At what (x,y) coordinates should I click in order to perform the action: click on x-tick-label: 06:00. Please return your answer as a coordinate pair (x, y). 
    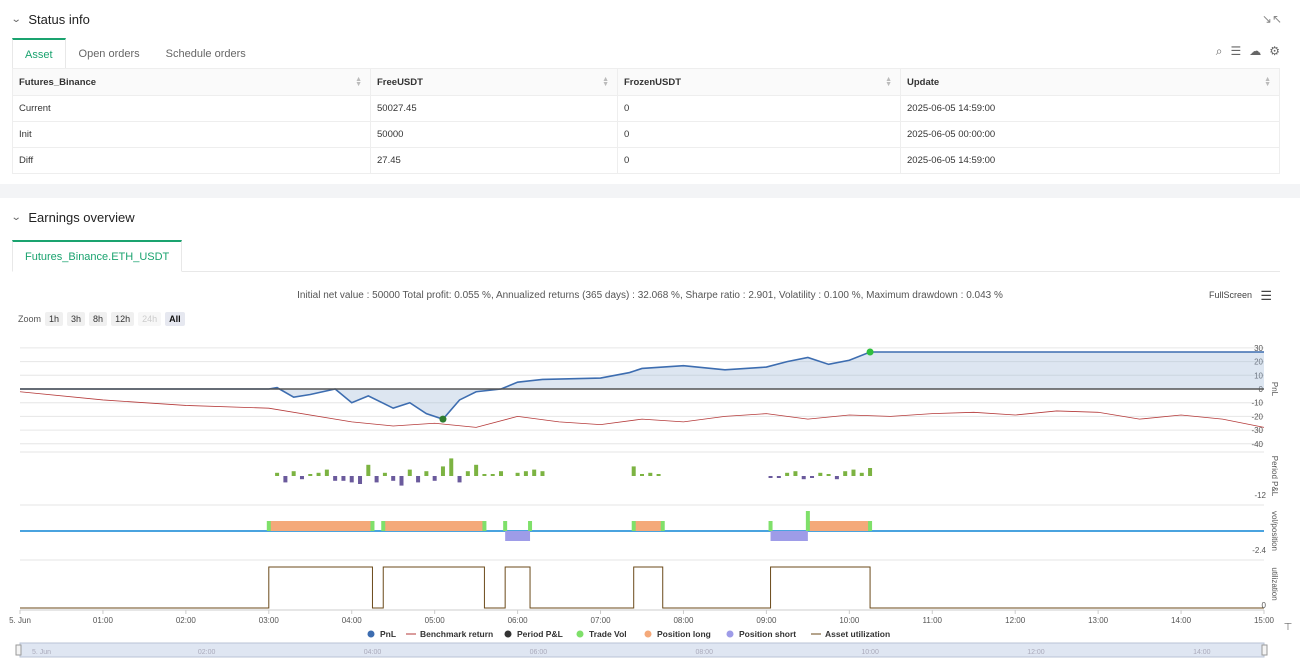
    Looking at the image, I should click on (518, 620).